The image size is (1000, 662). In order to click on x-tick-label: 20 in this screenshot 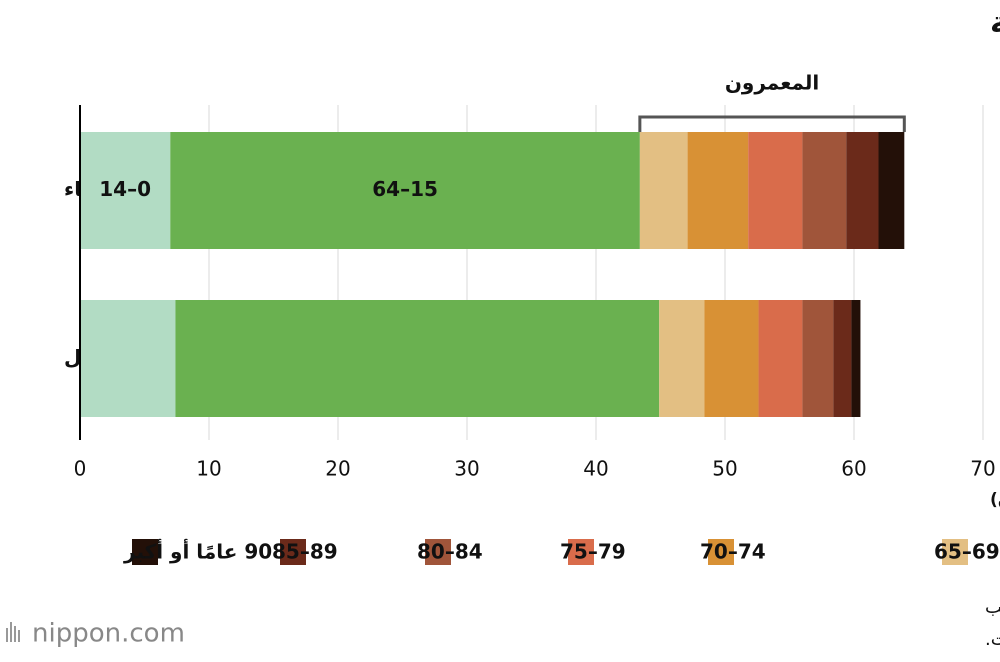, I will do `click(337, 469)`.